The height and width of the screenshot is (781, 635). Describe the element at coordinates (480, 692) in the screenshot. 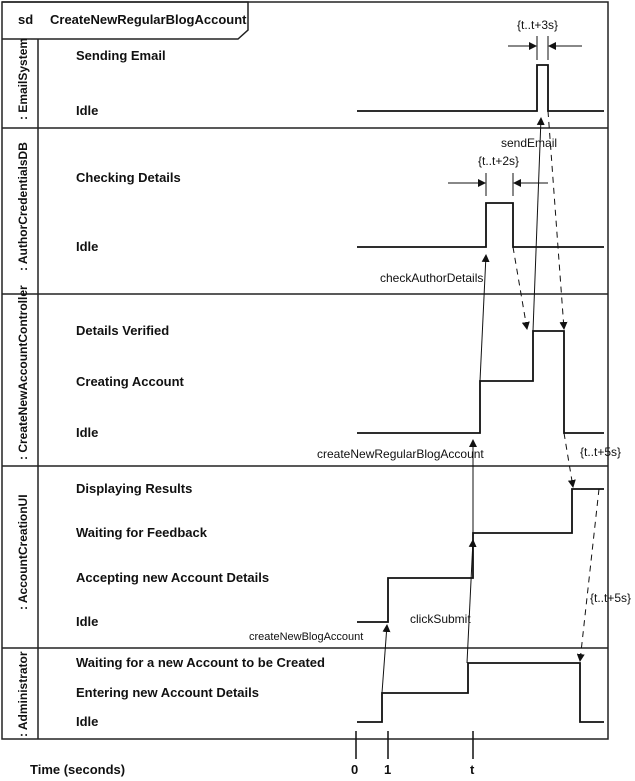

I see `state-timeline-administrator` at that location.